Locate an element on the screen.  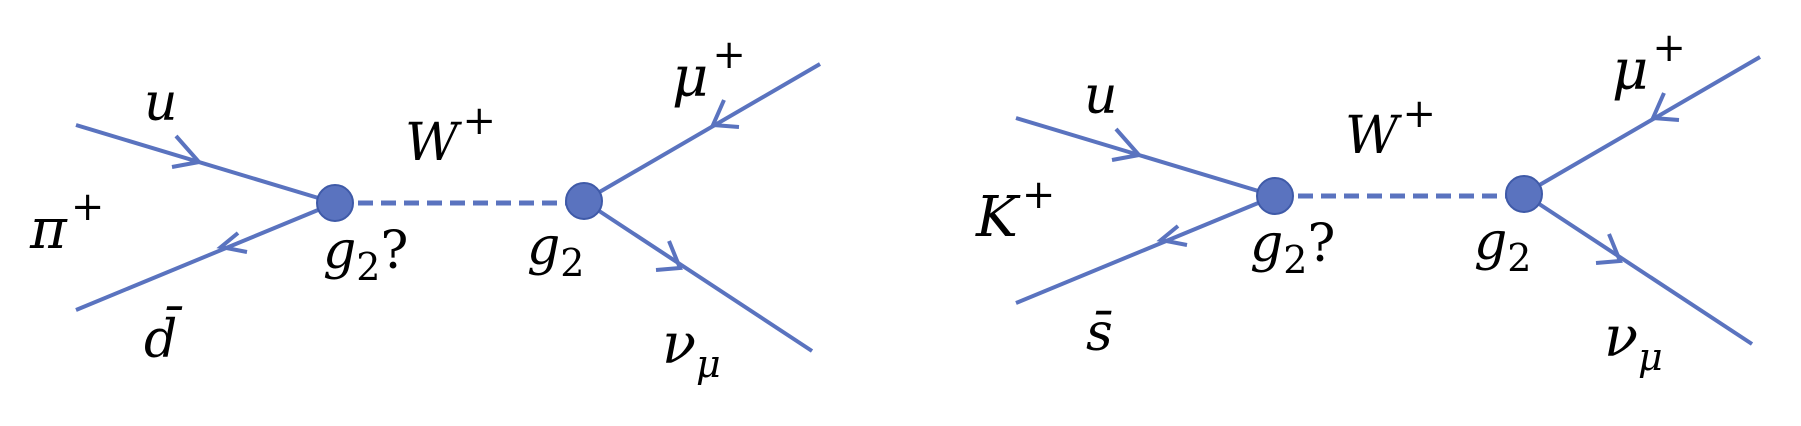
antiquark-label: s̄ is located at coordinates (1099, 333).